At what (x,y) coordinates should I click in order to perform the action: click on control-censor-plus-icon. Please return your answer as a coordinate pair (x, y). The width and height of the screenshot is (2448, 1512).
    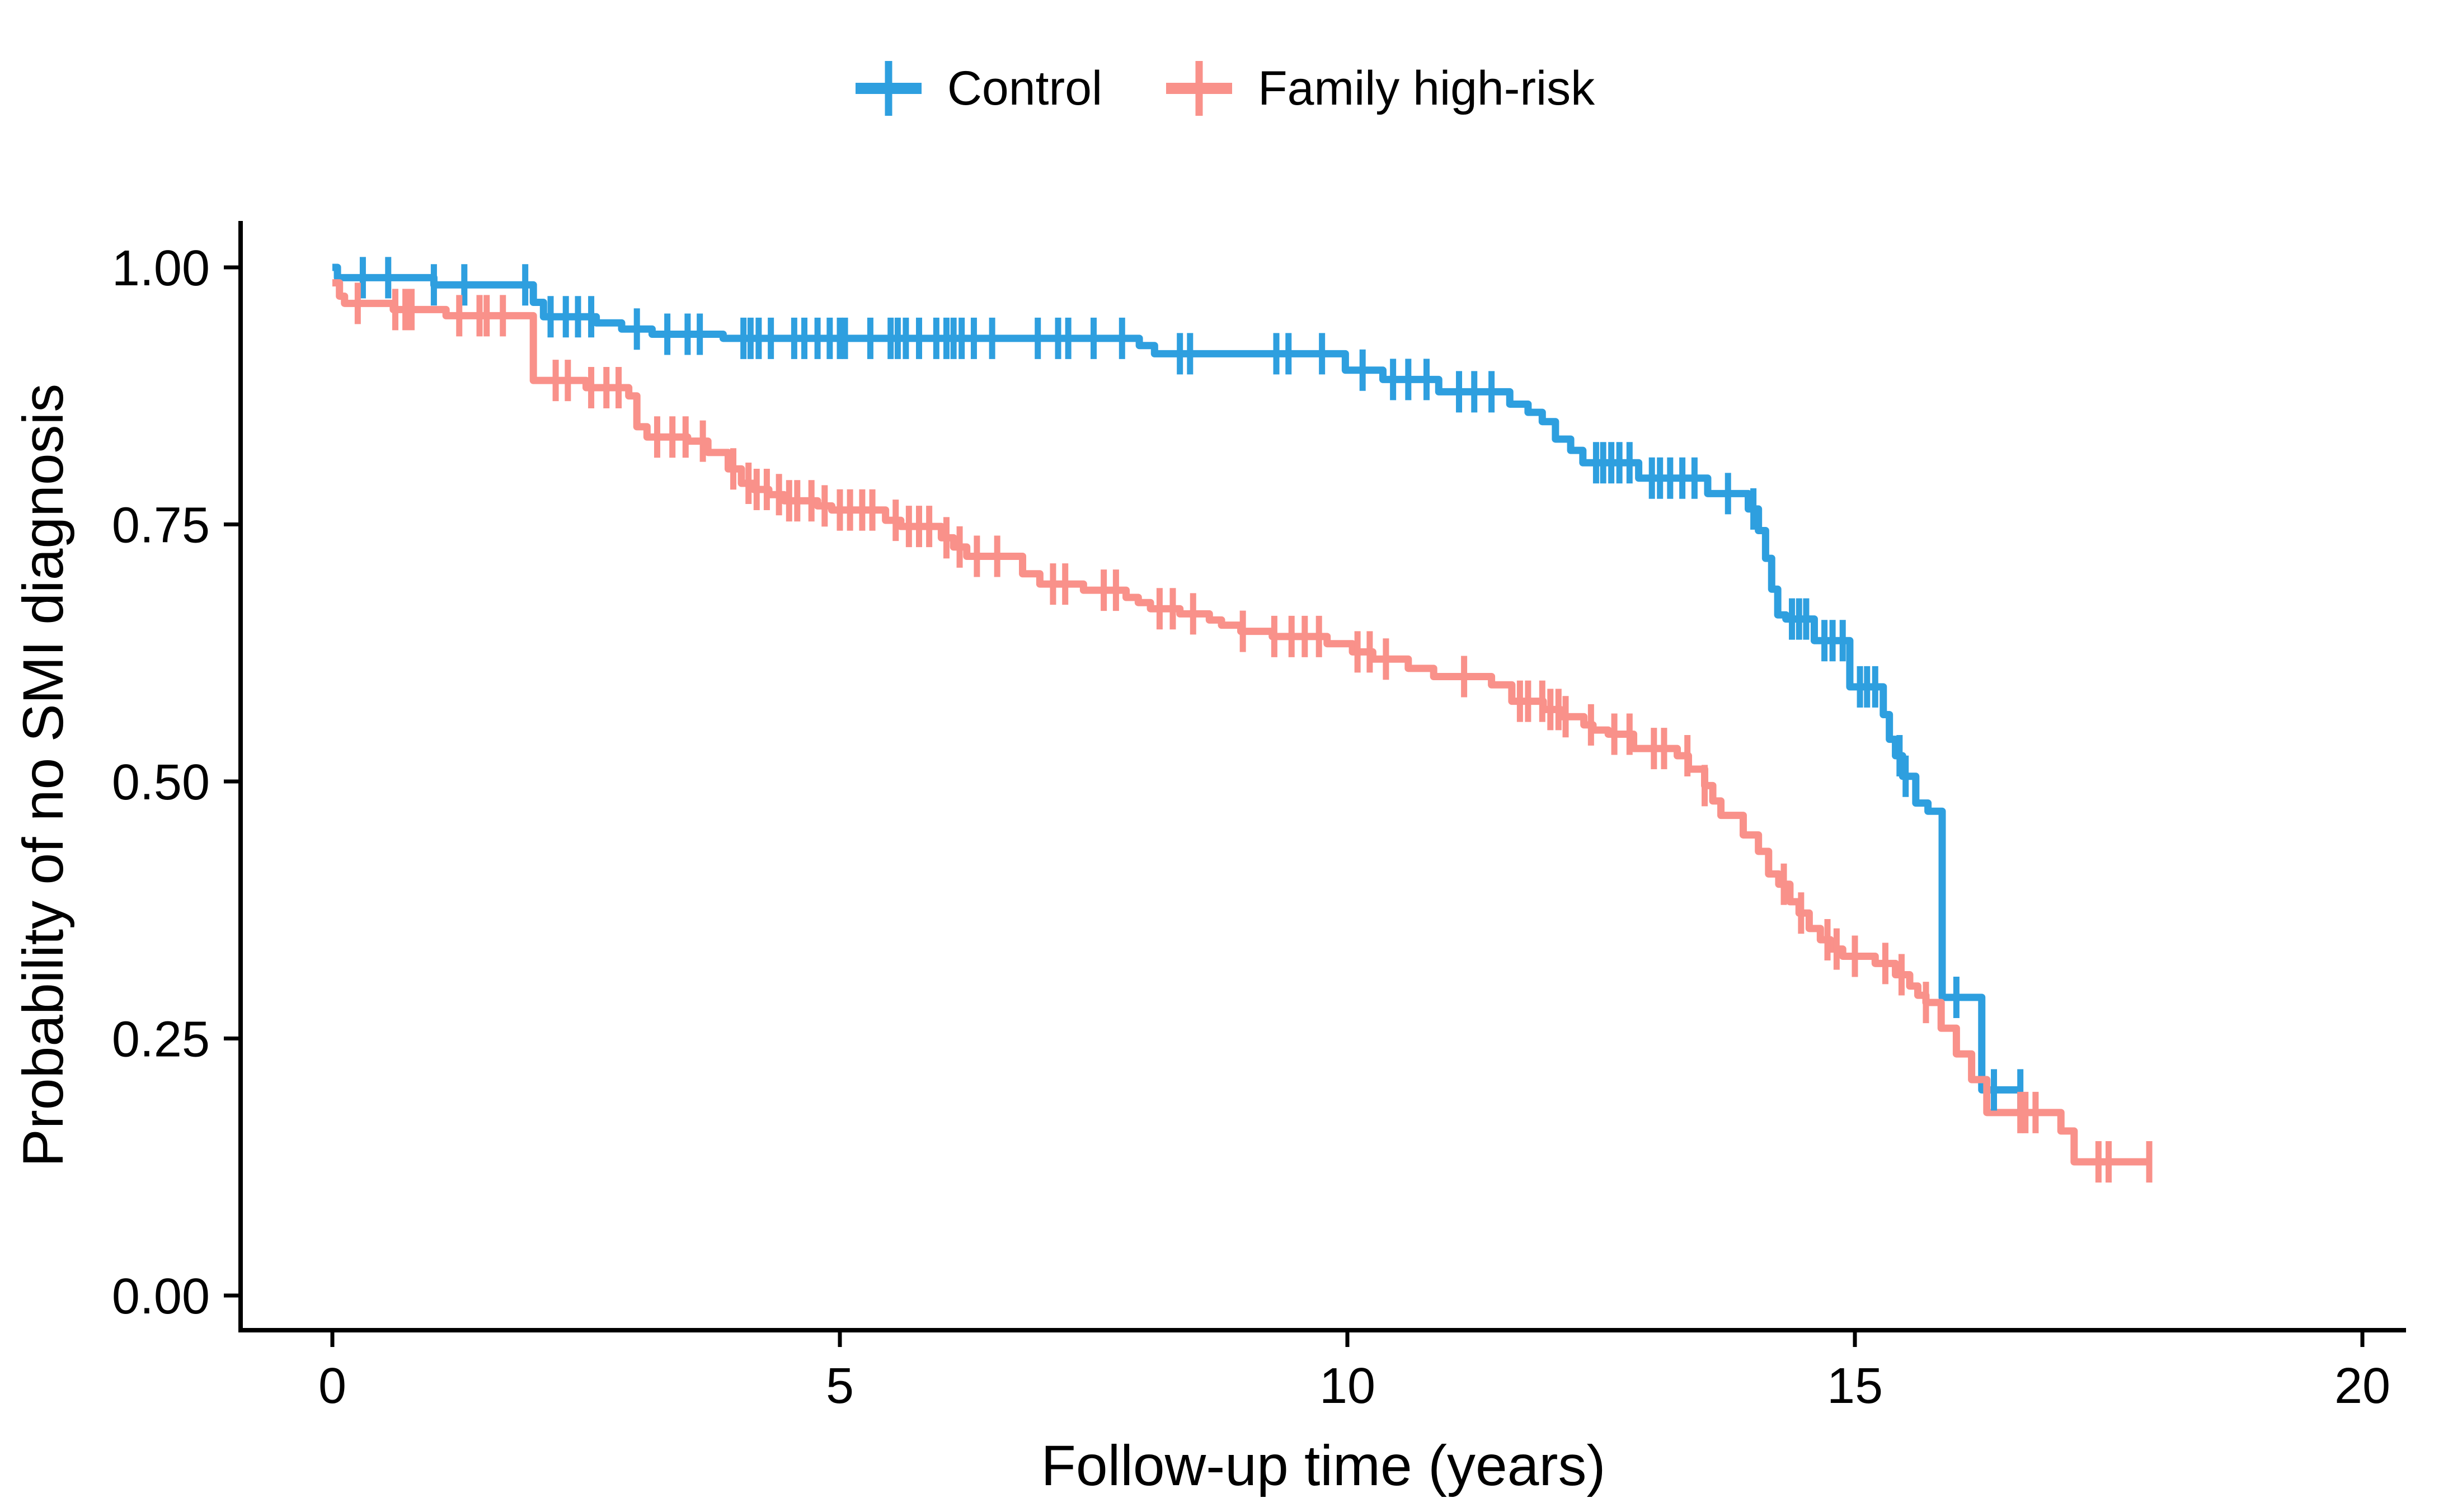
    Looking at the image, I should click on (888, 88).